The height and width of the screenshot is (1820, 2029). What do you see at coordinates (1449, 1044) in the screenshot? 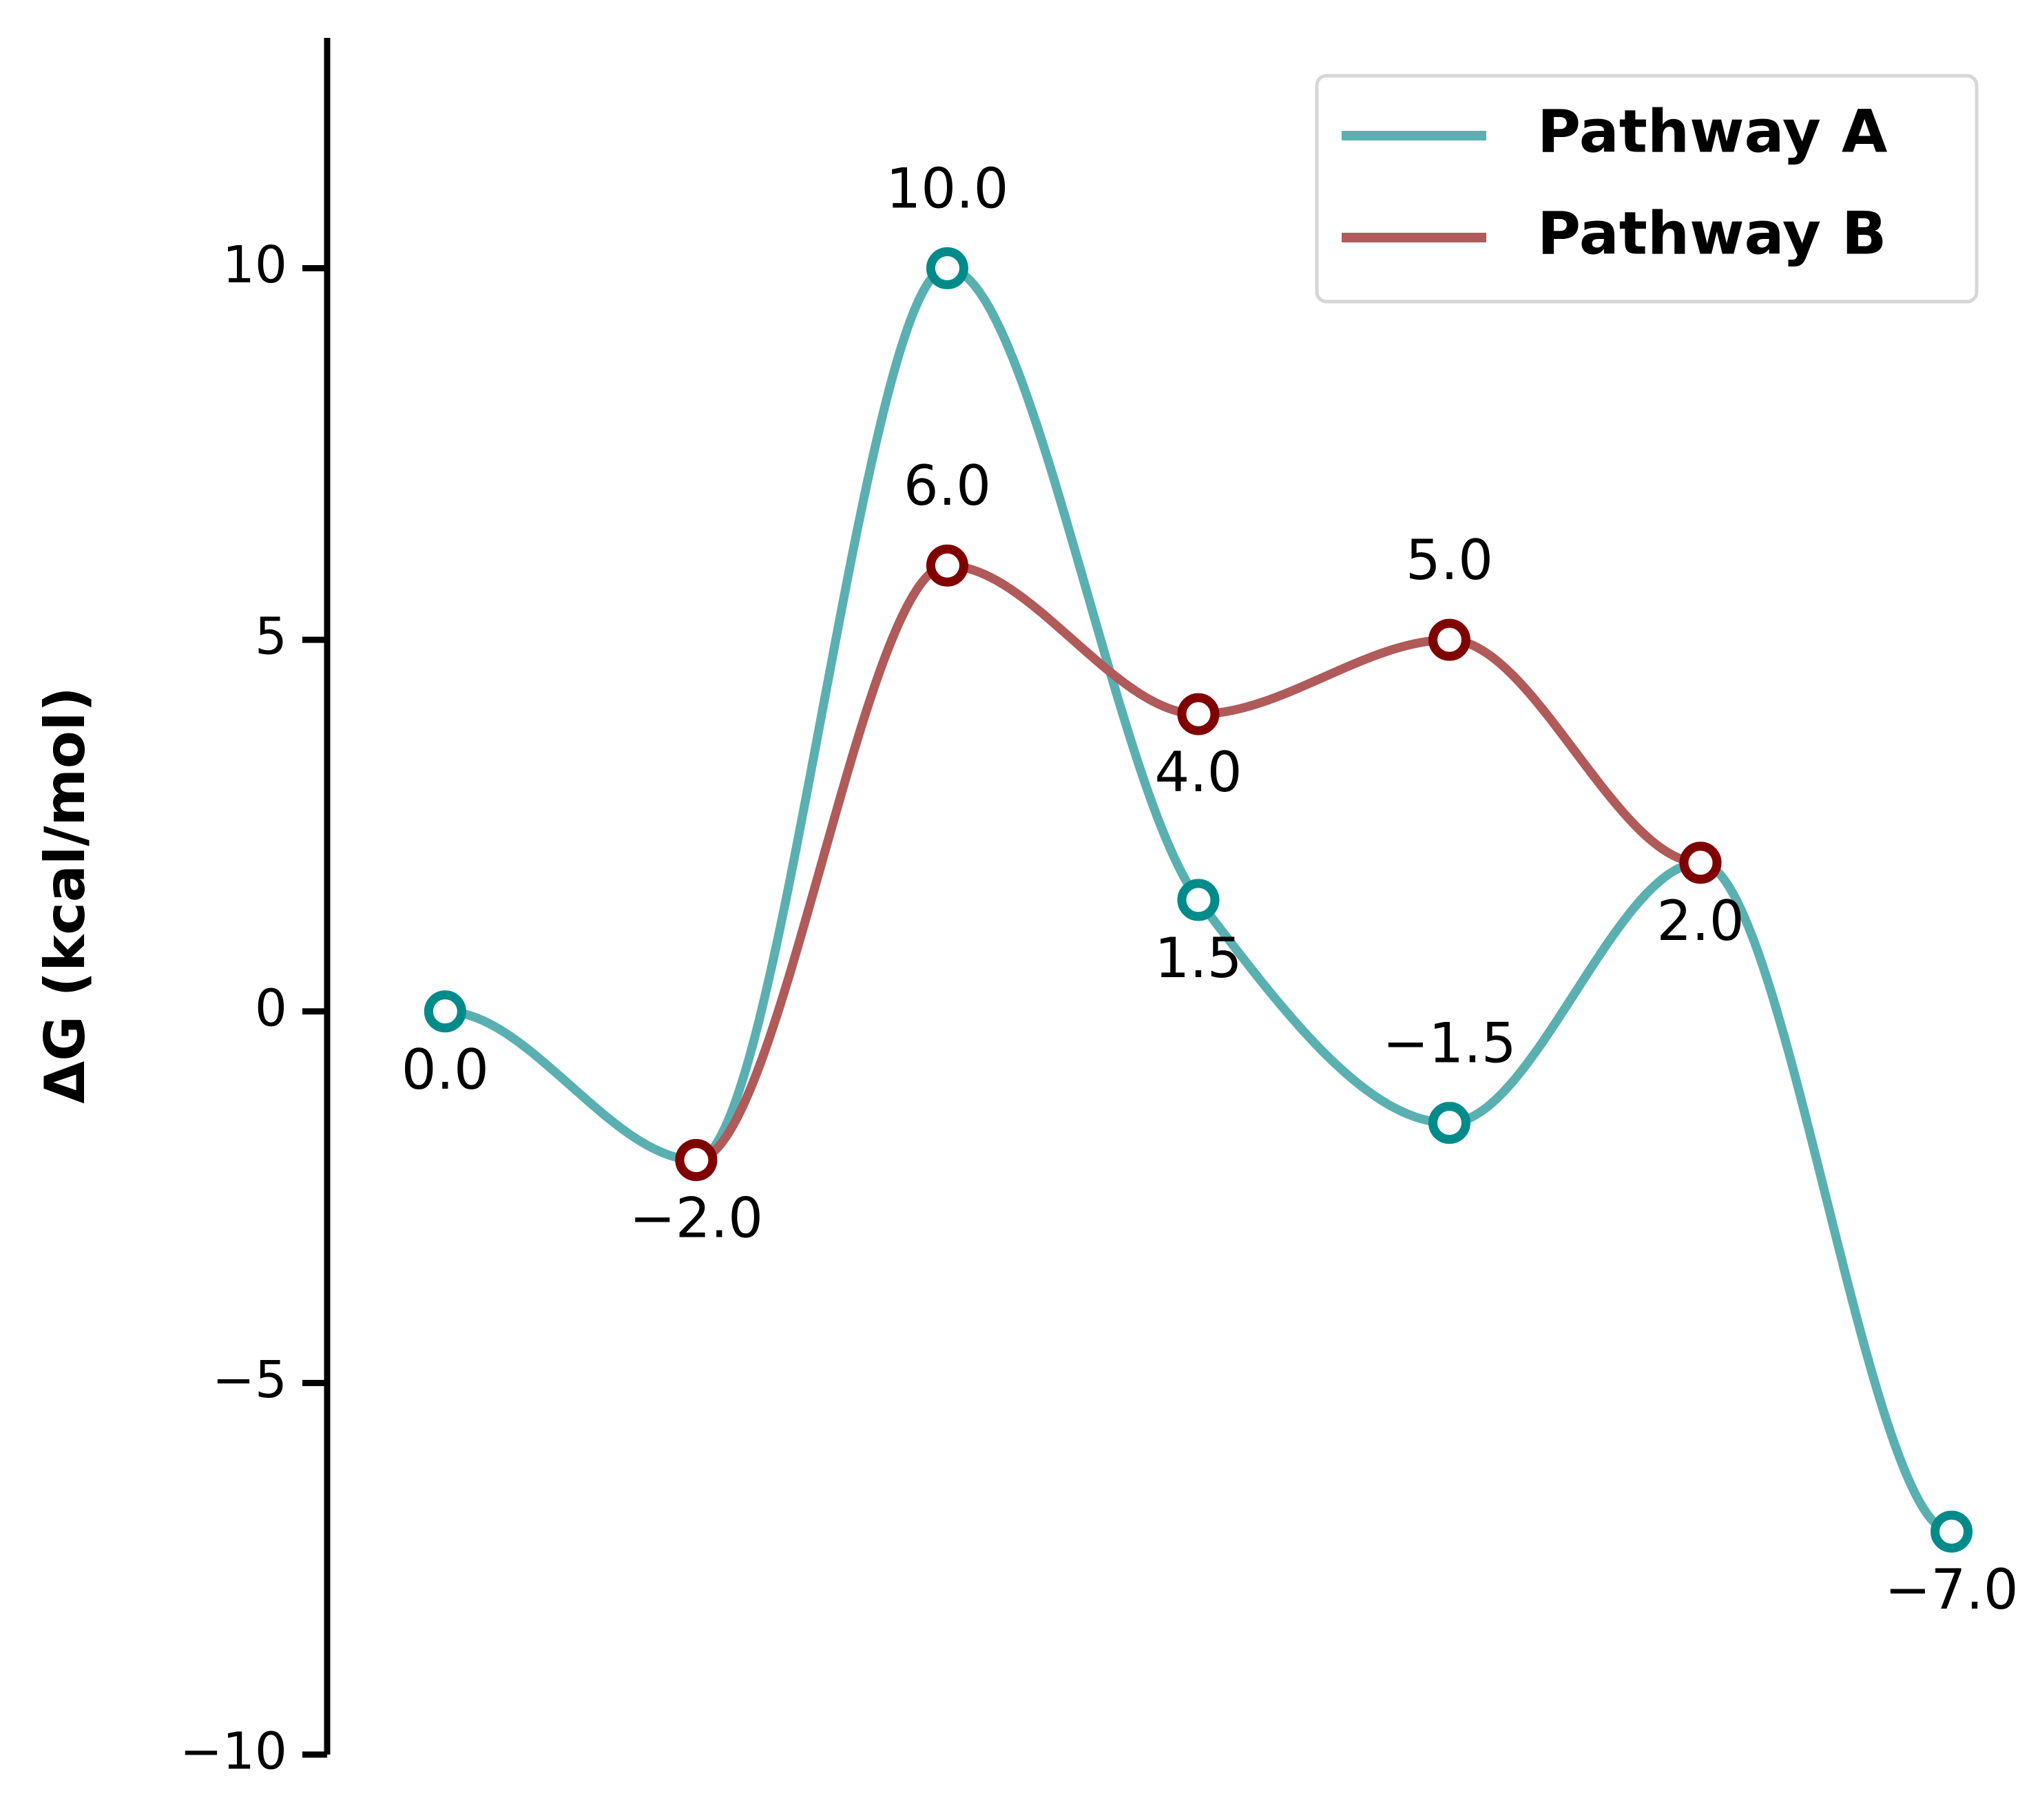
I see `data-label: −1.5` at bounding box center [1449, 1044].